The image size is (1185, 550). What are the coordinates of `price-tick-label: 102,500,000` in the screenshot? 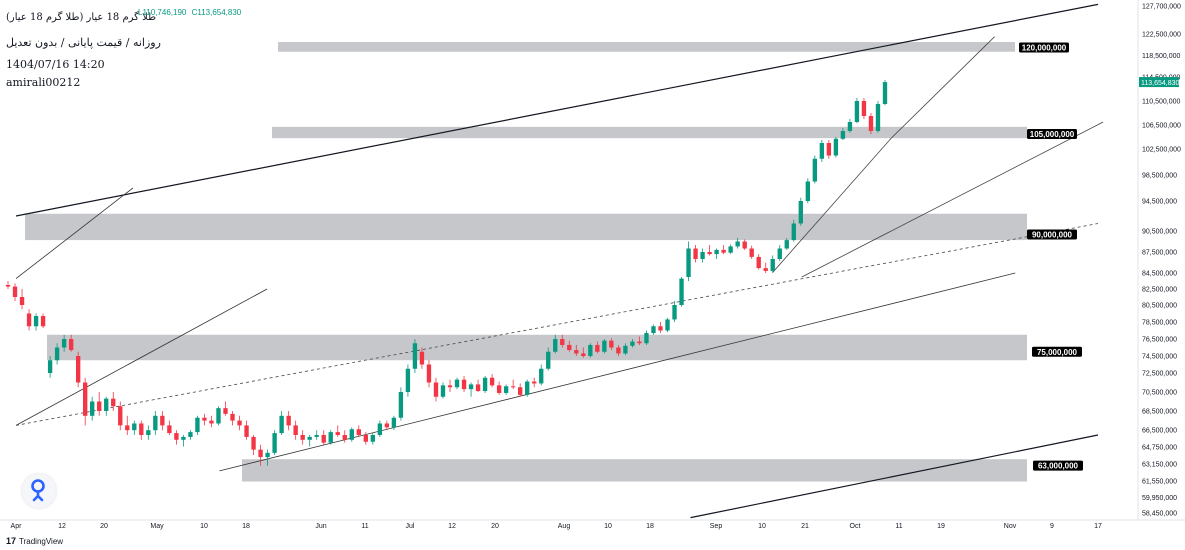 It's located at (1161, 150).